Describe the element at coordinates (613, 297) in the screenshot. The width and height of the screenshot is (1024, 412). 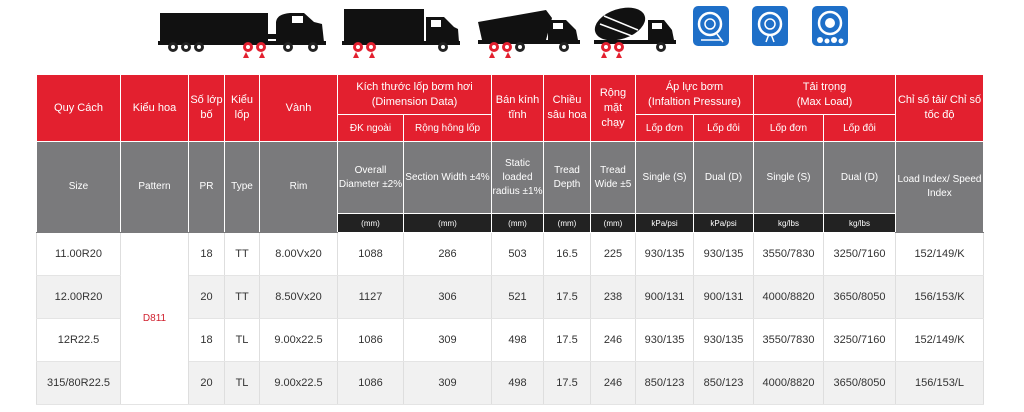
I see `tread-wide-cell: 238` at that location.